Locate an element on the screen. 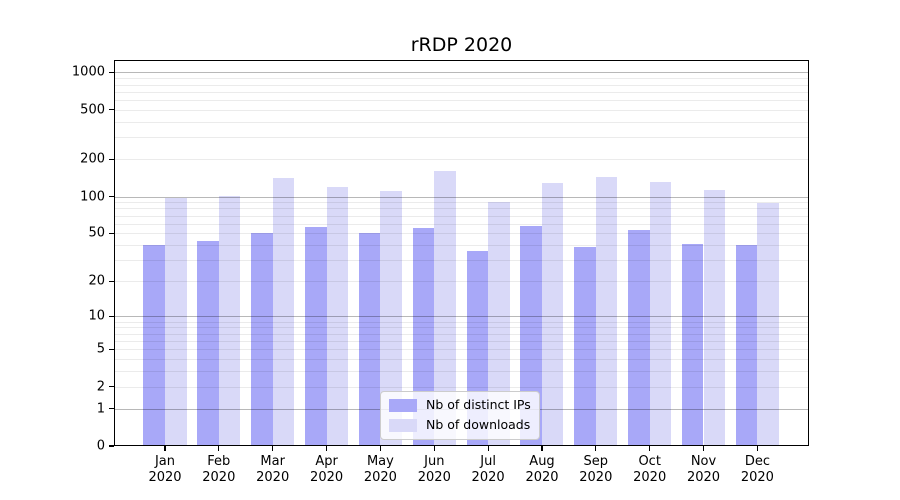 Image resolution: width=900 pixels, height=500 pixels. legend-label-distinct-ips: Nb of distinct IPs is located at coordinates (478, 404).